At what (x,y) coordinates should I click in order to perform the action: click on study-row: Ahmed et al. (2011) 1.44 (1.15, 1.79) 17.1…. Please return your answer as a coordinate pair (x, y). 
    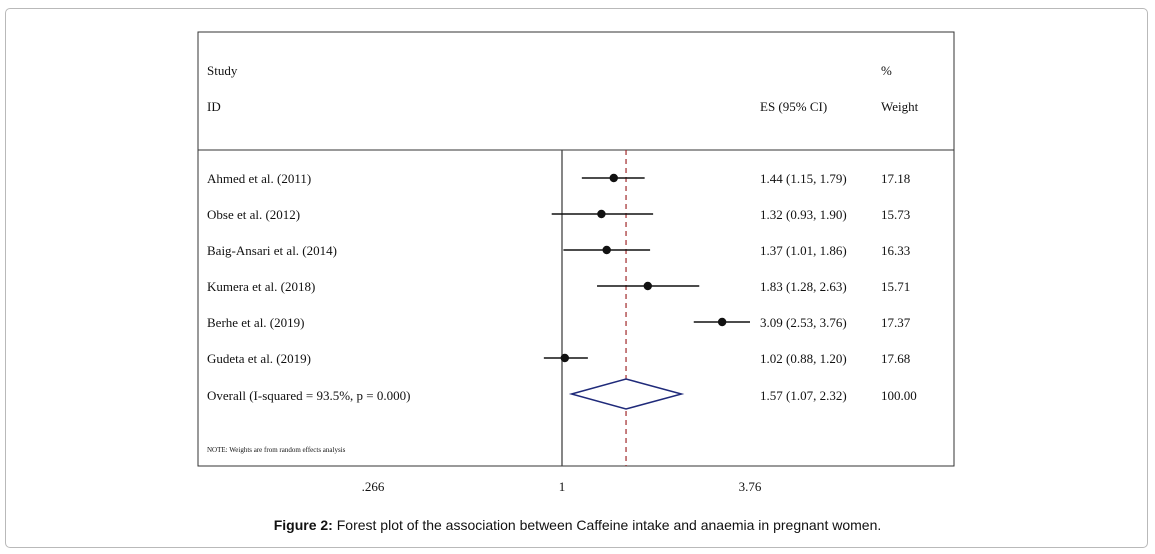
    Looking at the image, I should click on (558, 178).